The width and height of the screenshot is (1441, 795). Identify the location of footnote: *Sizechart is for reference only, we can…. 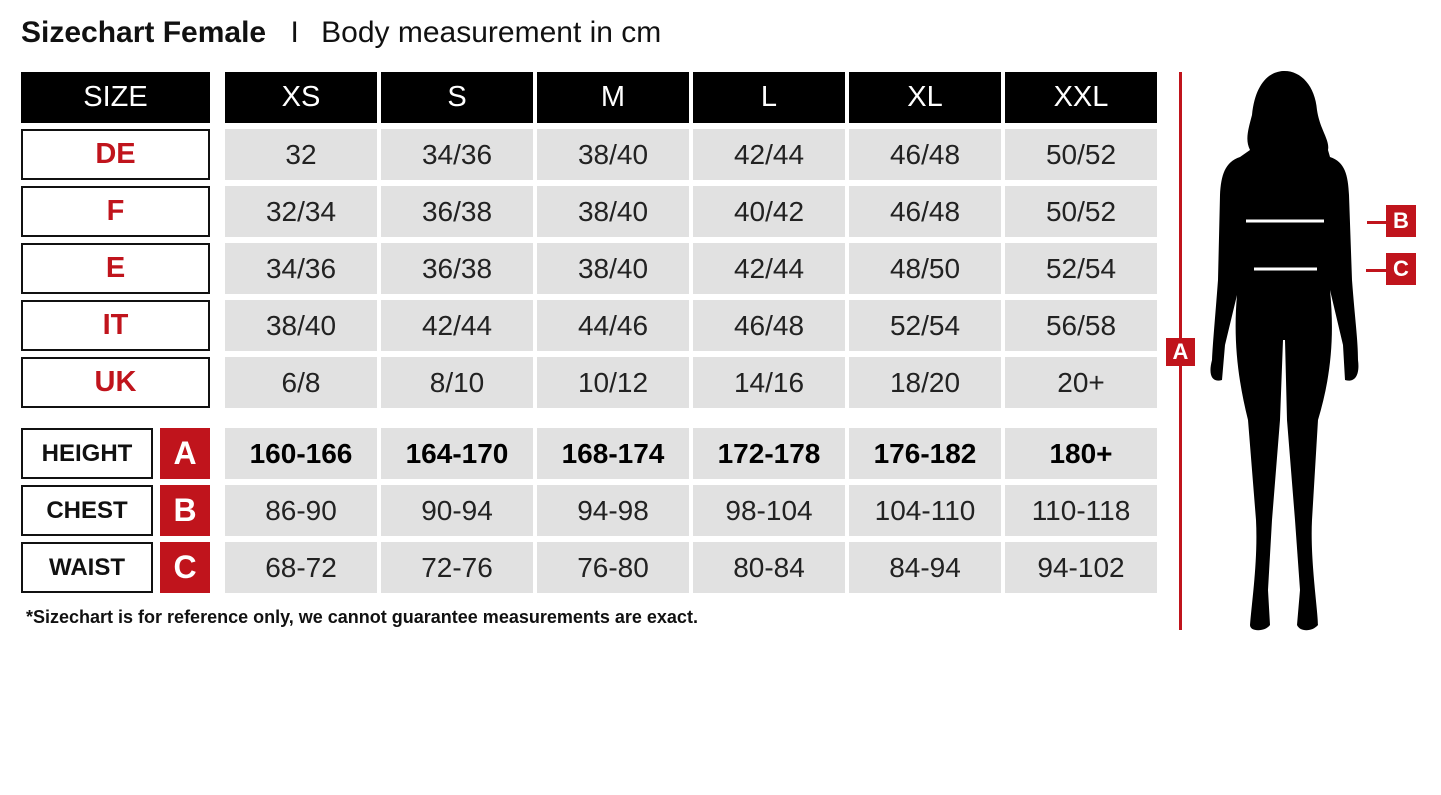
(362, 617).